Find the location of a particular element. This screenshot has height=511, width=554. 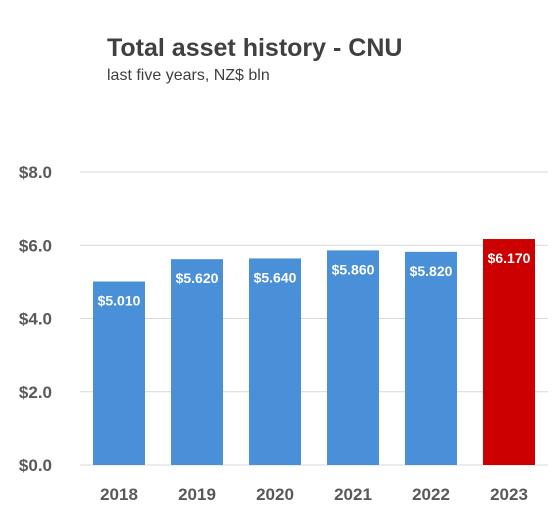

y-tick-label: $2.0 is located at coordinates (35, 392).